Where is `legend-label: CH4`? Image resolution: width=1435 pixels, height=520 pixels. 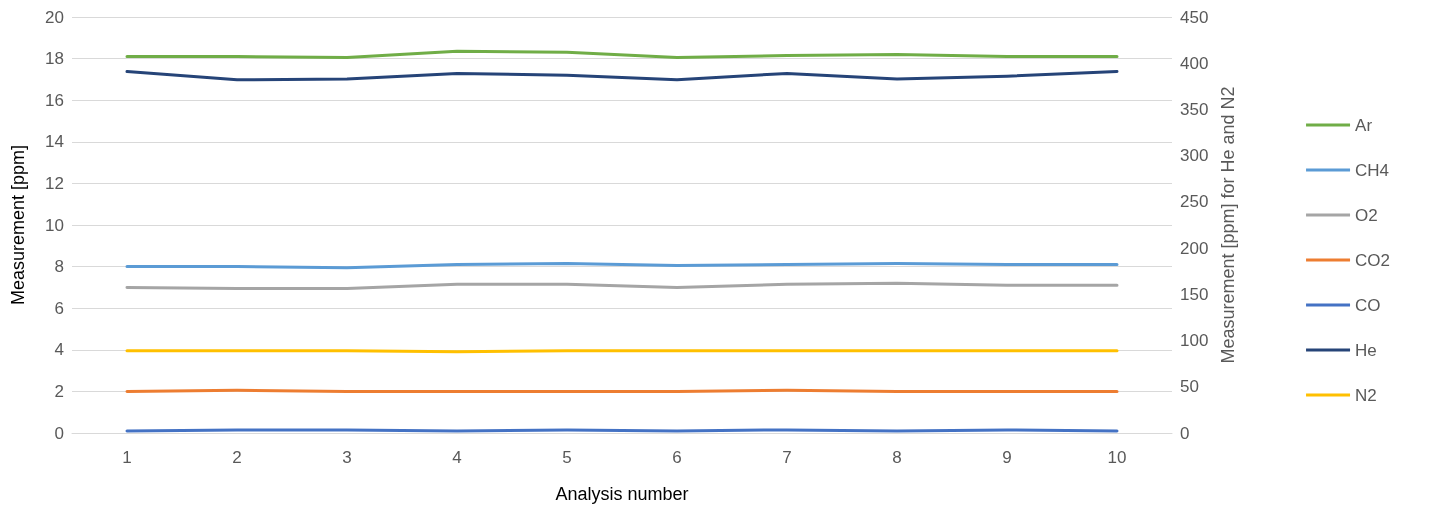 legend-label: CH4 is located at coordinates (1372, 170).